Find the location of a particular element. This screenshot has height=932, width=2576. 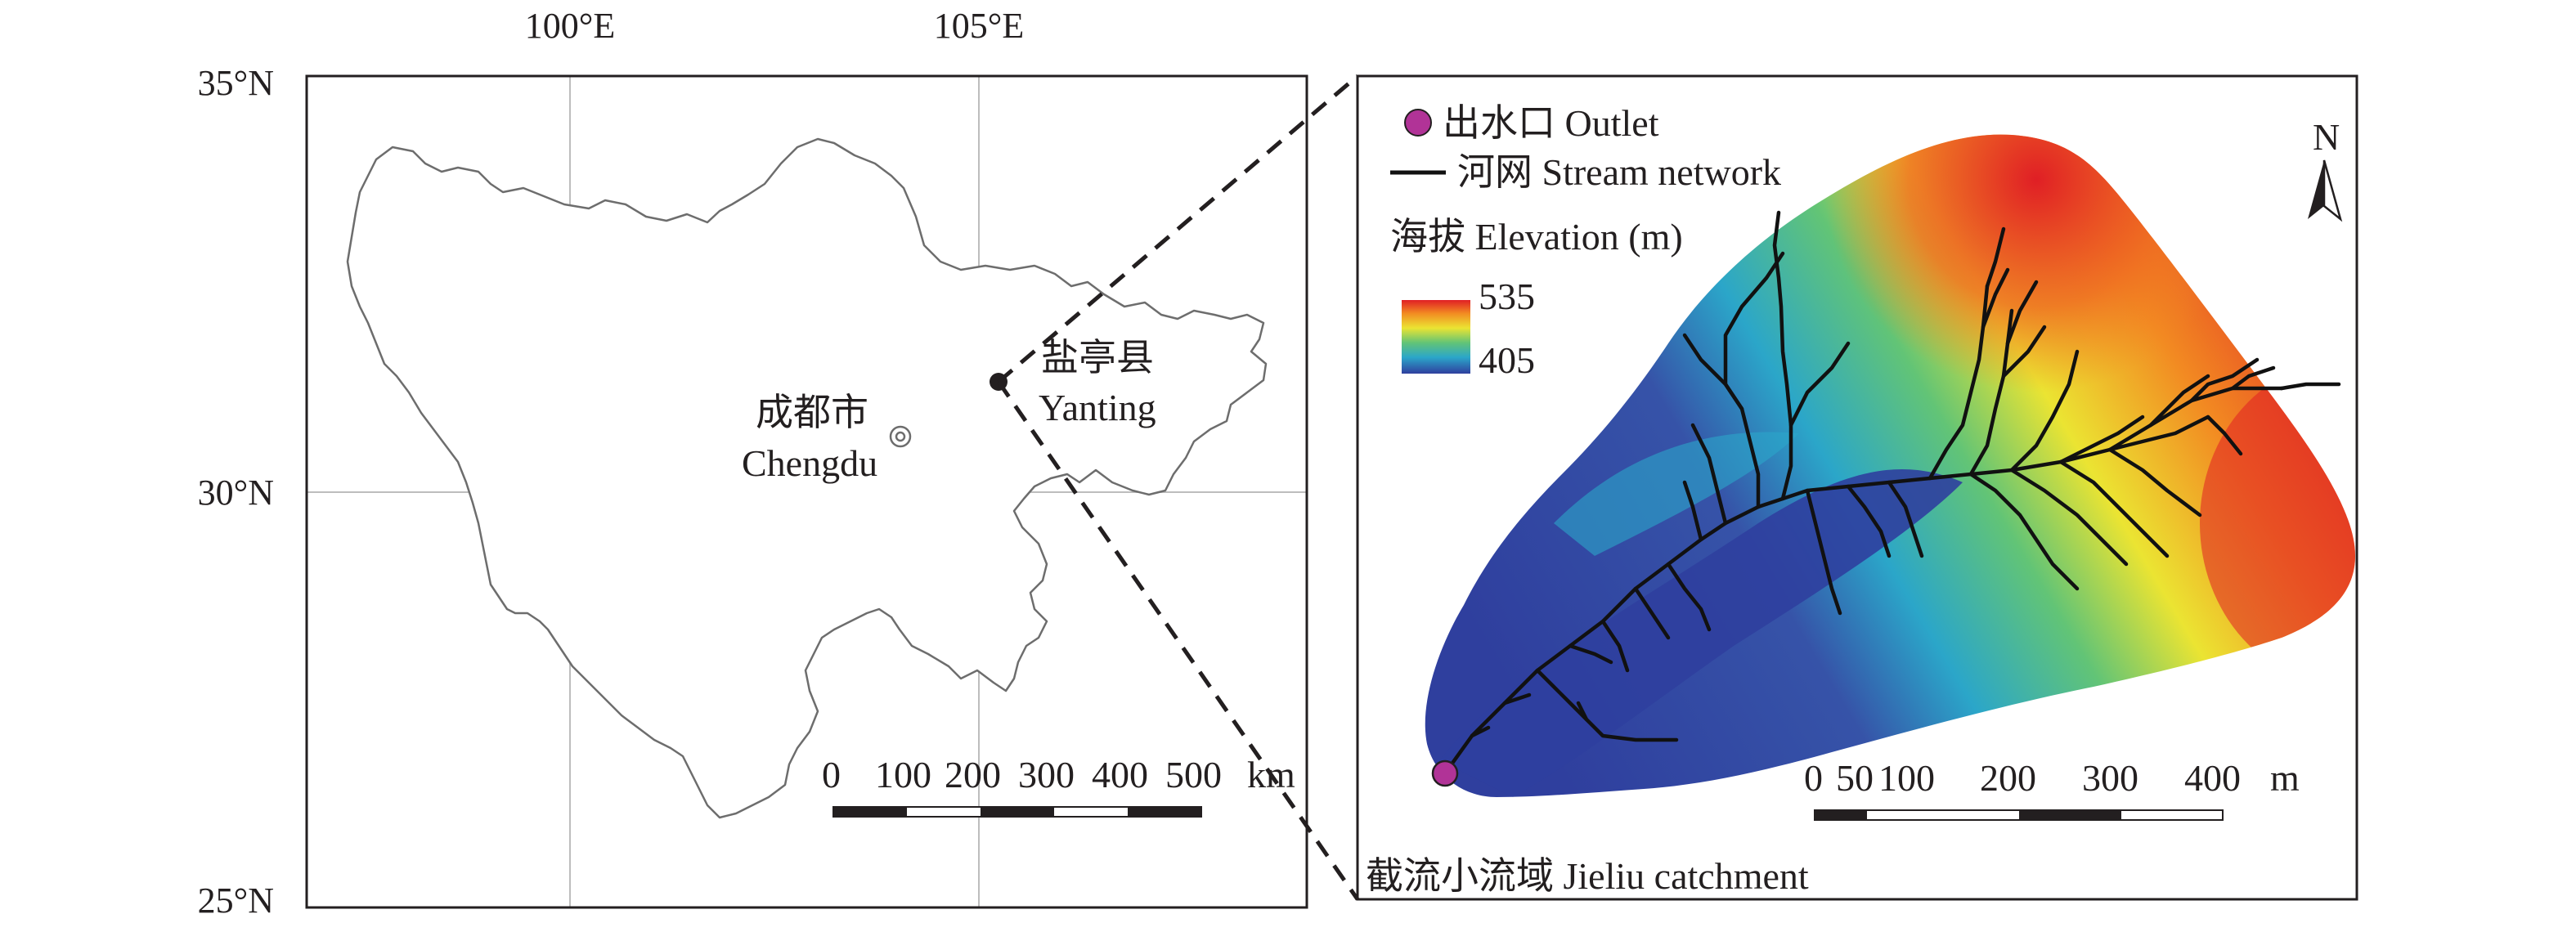

left-scale-tick-500: 500 is located at coordinates (1193, 774).